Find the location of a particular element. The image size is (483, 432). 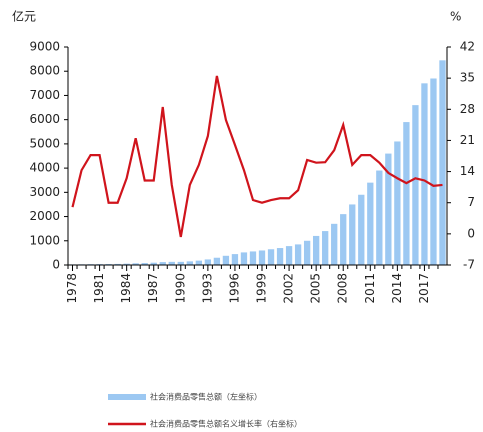

x-tick-label: 2002 is located at coordinates (289, 288).